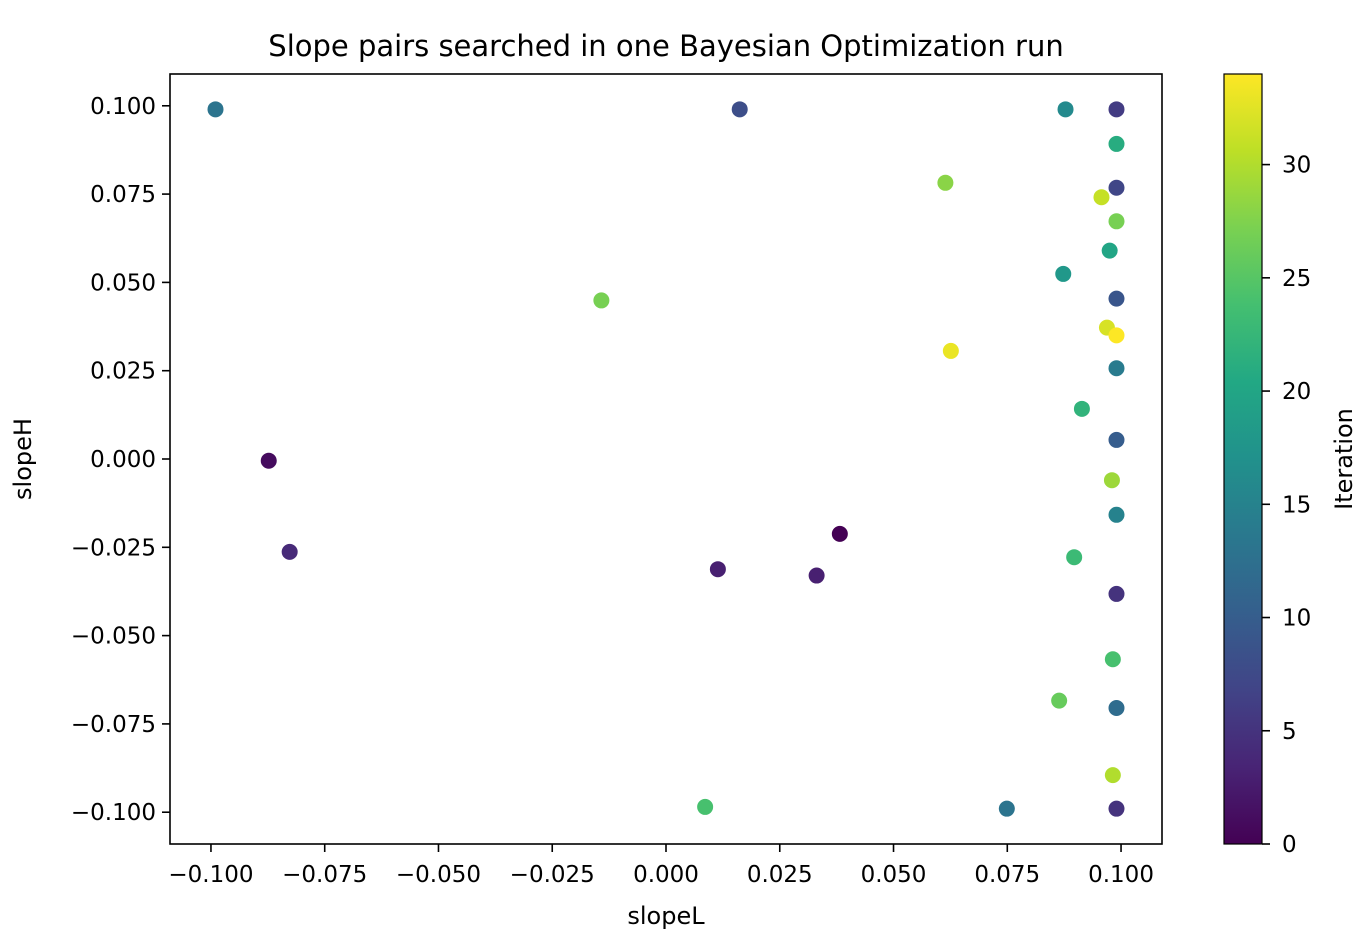 This screenshot has height=942, width=1372. I want to click on y-tick-label: −0.075, so click(113, 725).